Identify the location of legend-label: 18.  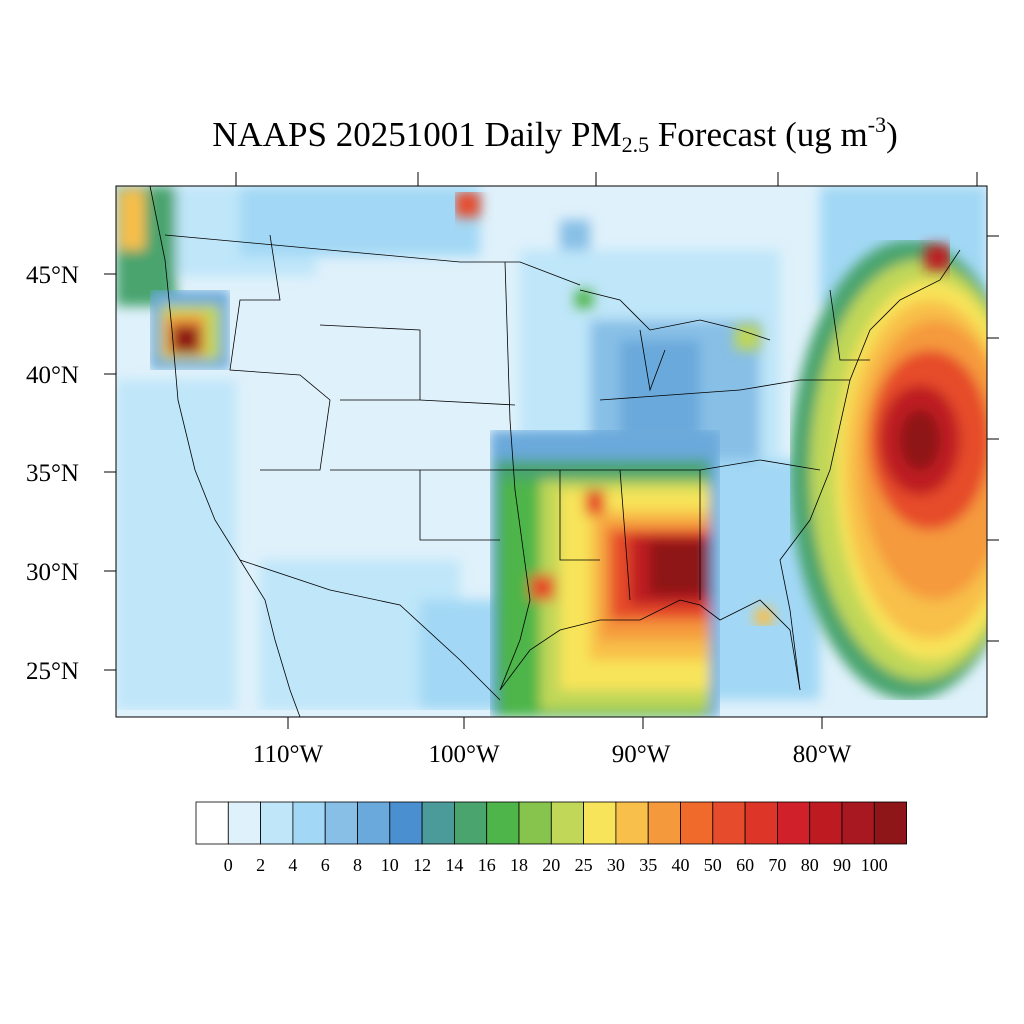
(519, 865).